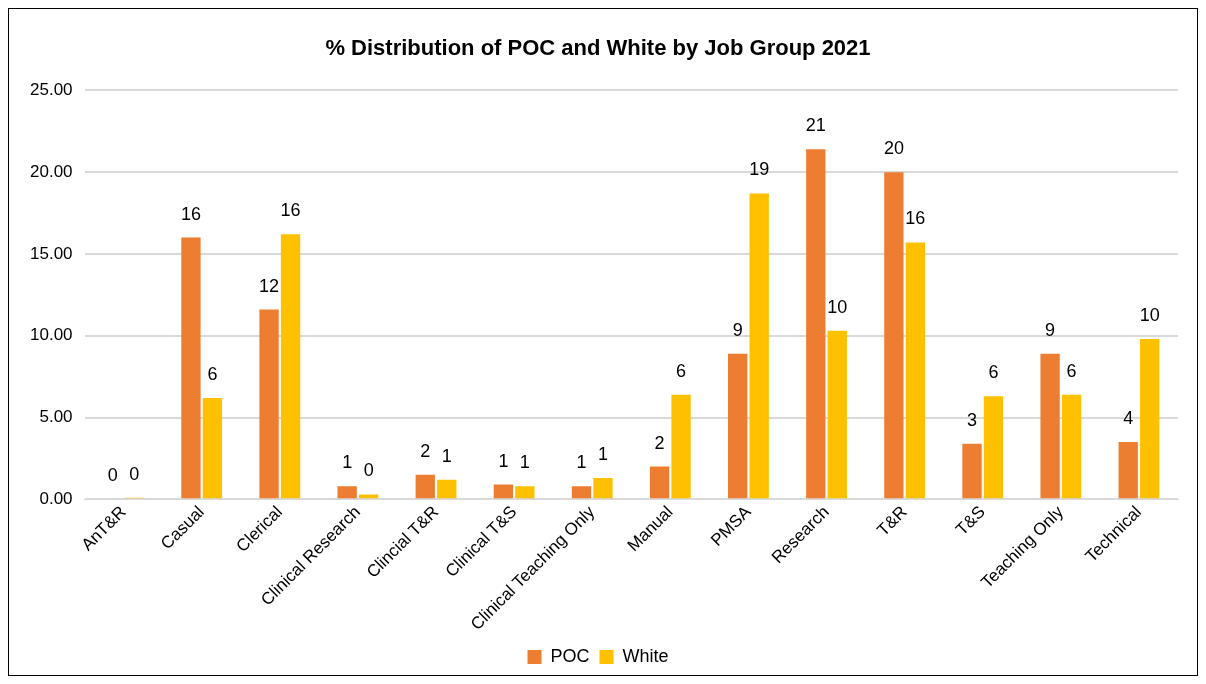 The height and width of the screenshot is (684, 1206). Describe the element at coordinates (1128, 418) in the screenshot. I see `data-label: 4` at that location.